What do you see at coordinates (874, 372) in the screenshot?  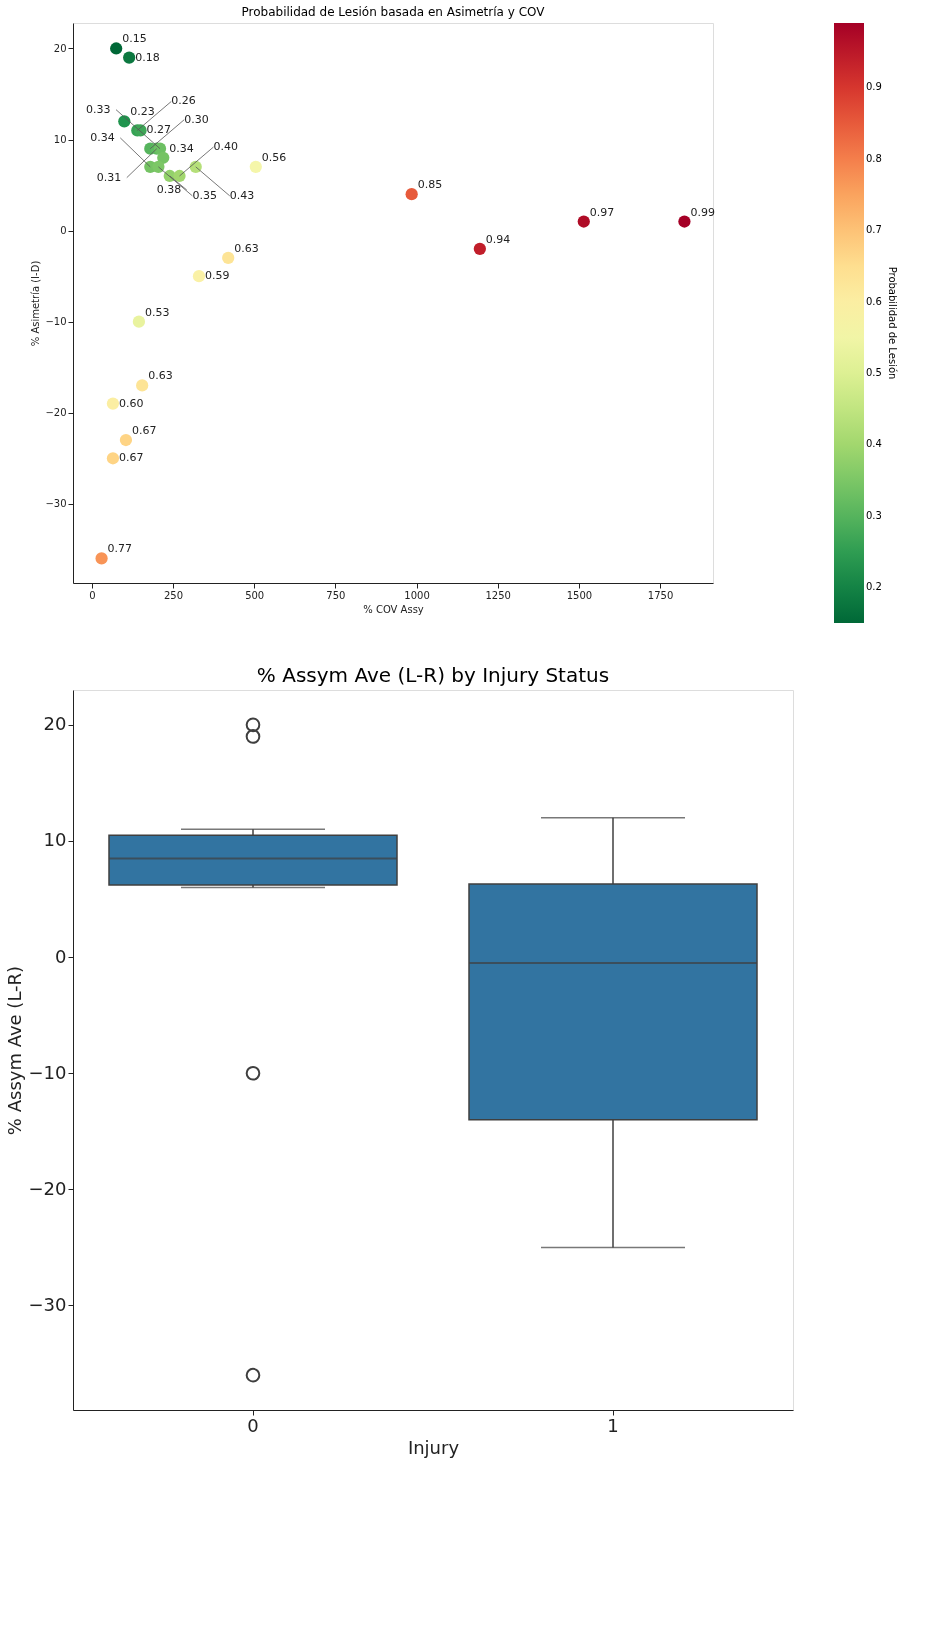 I see `color-bar-label: 0.5` at bounding box center [874, 372].